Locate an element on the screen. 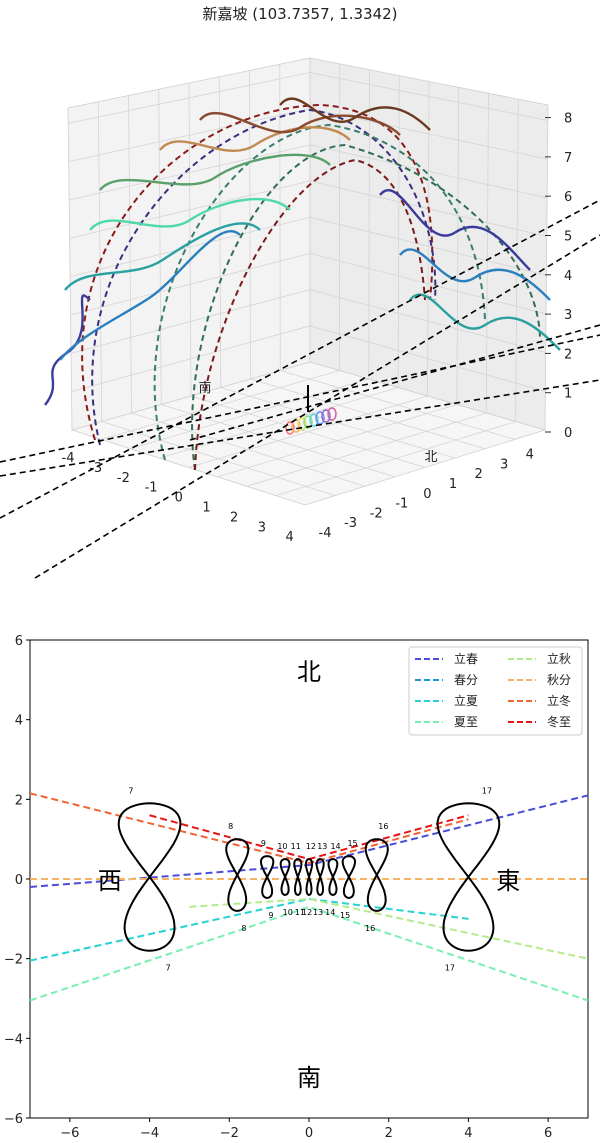 The height and width of the screenshot is (1143, 600). sun-arc is located at coordinates (310, 314).